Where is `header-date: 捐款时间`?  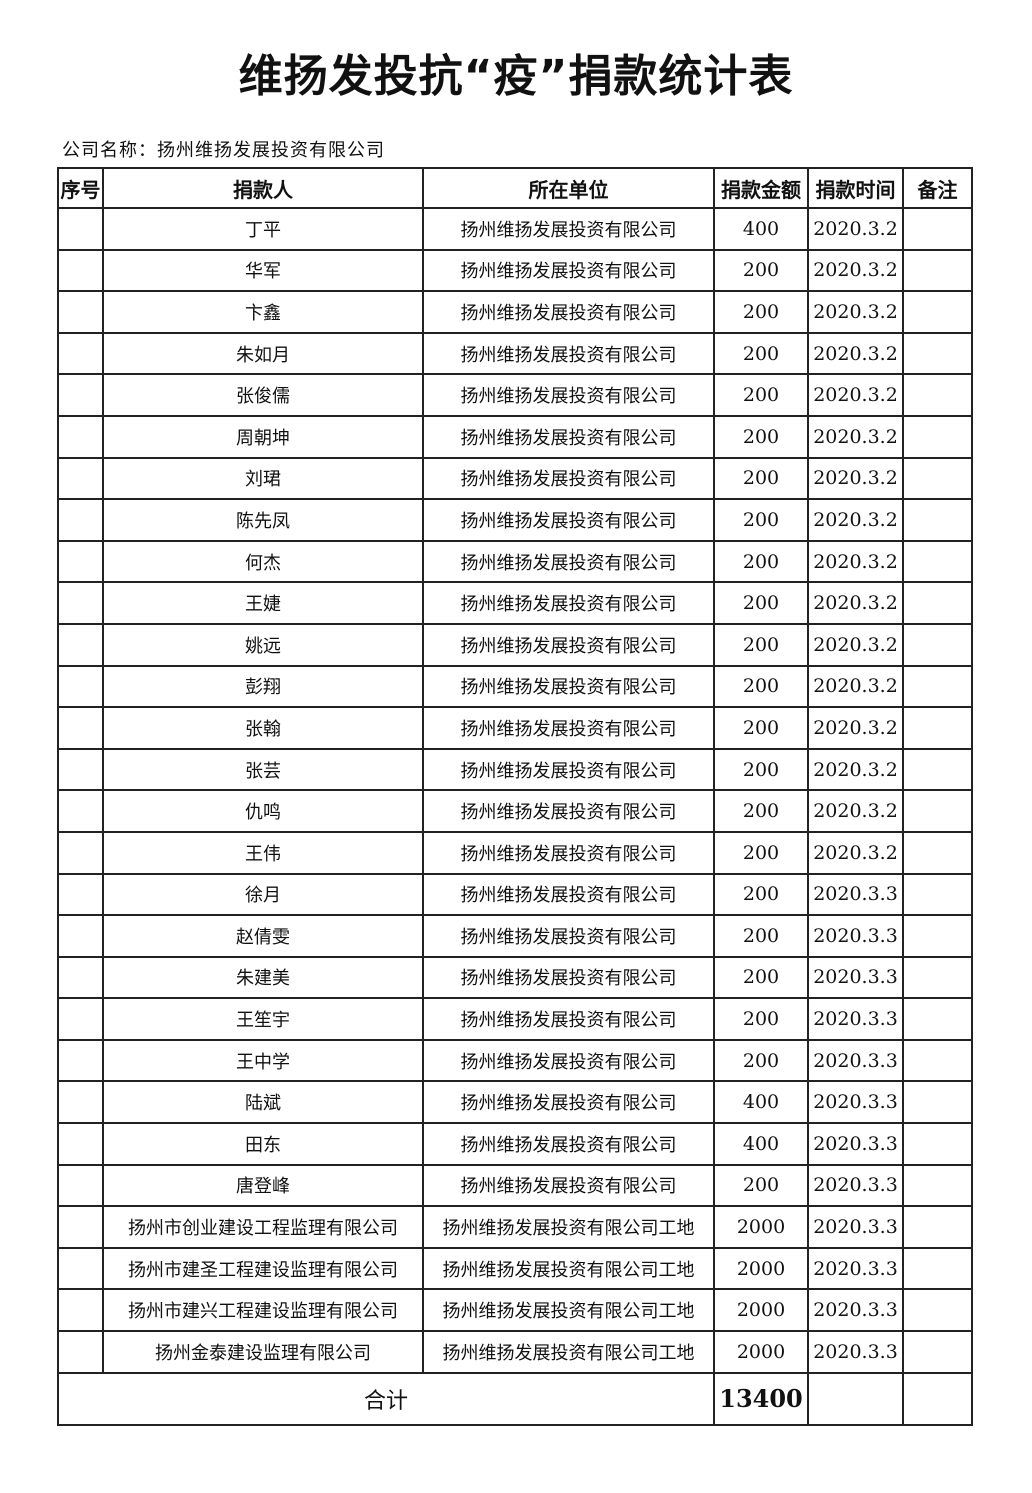 header-date: 捐款时间 is located at coordinates (855, 188).